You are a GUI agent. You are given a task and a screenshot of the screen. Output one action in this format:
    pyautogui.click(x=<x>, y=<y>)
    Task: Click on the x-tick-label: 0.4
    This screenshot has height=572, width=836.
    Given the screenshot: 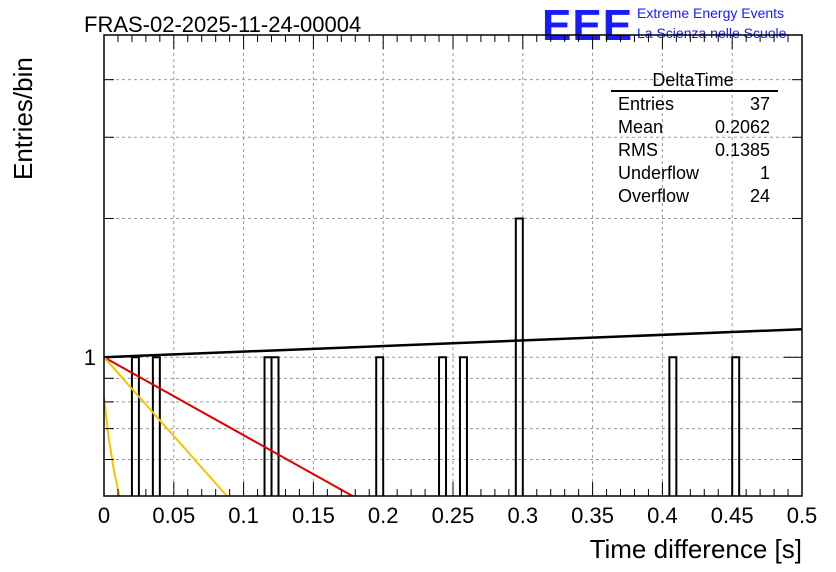 What is the action you would take?
    pyautogui.click(x=662, y=515)
    